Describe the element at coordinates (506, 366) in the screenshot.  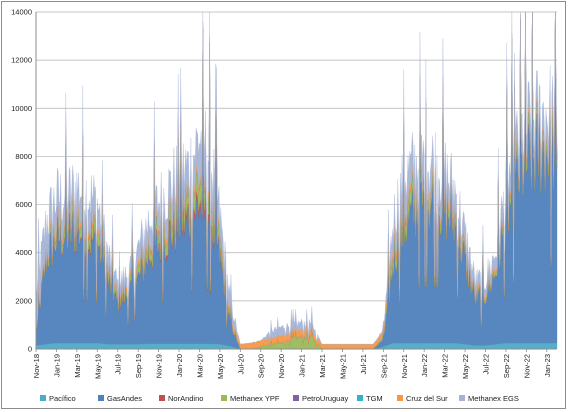
I see `x-tick-label: Sep-22` at that location.